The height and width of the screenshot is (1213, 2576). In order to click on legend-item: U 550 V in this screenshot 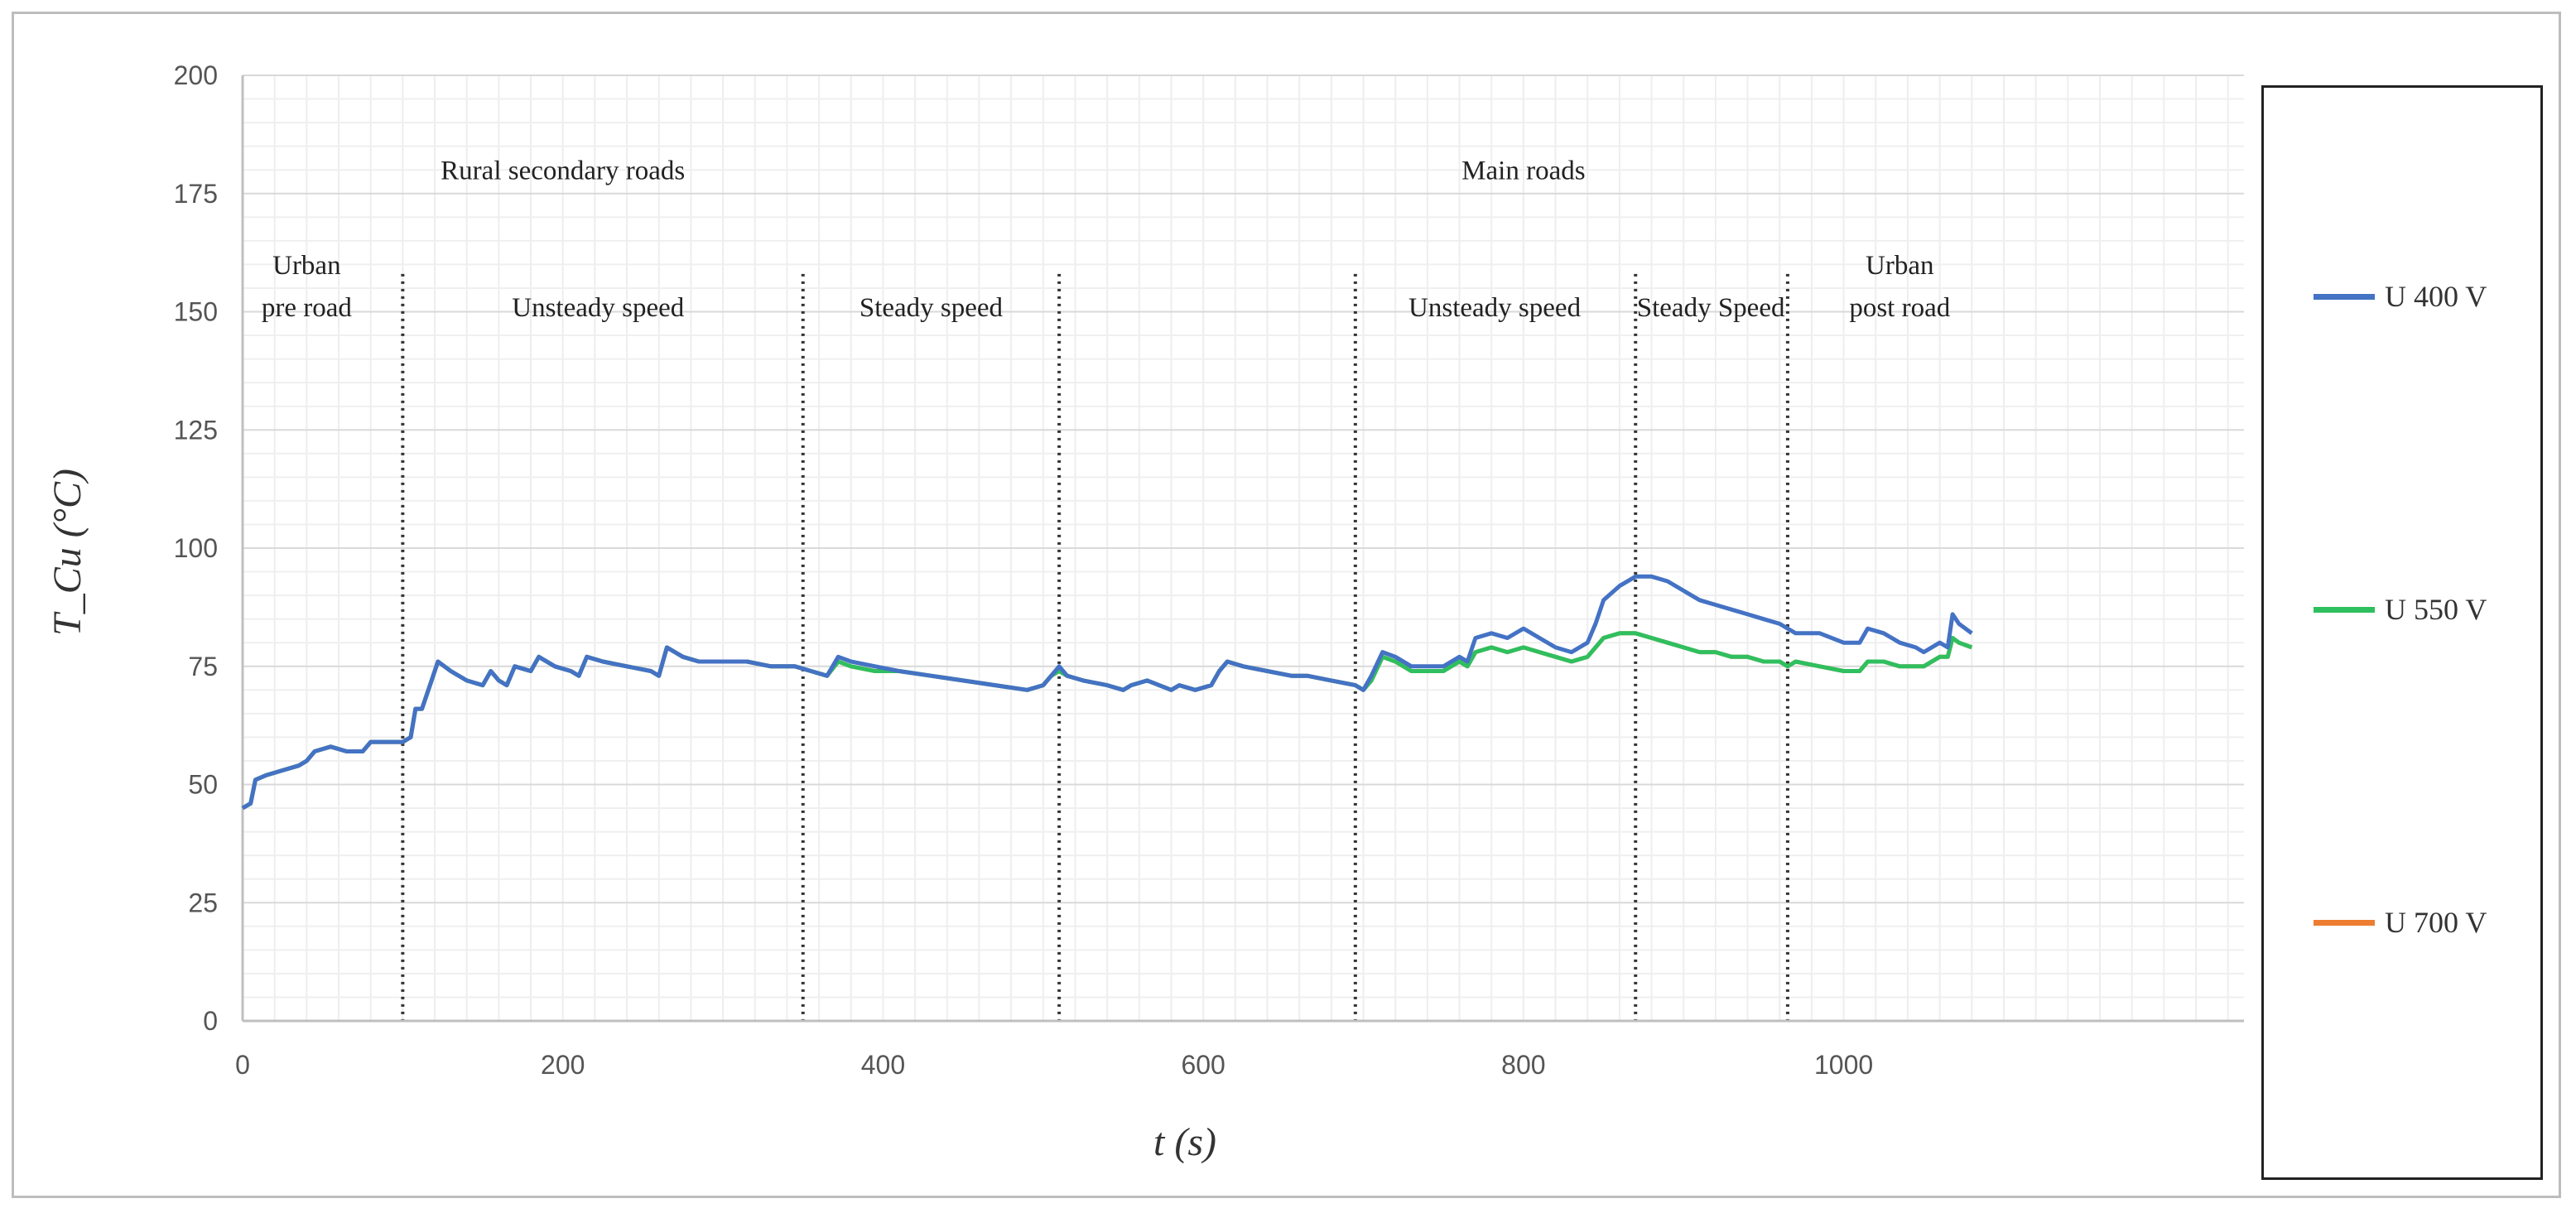, I will do `click(2400, 609)`.